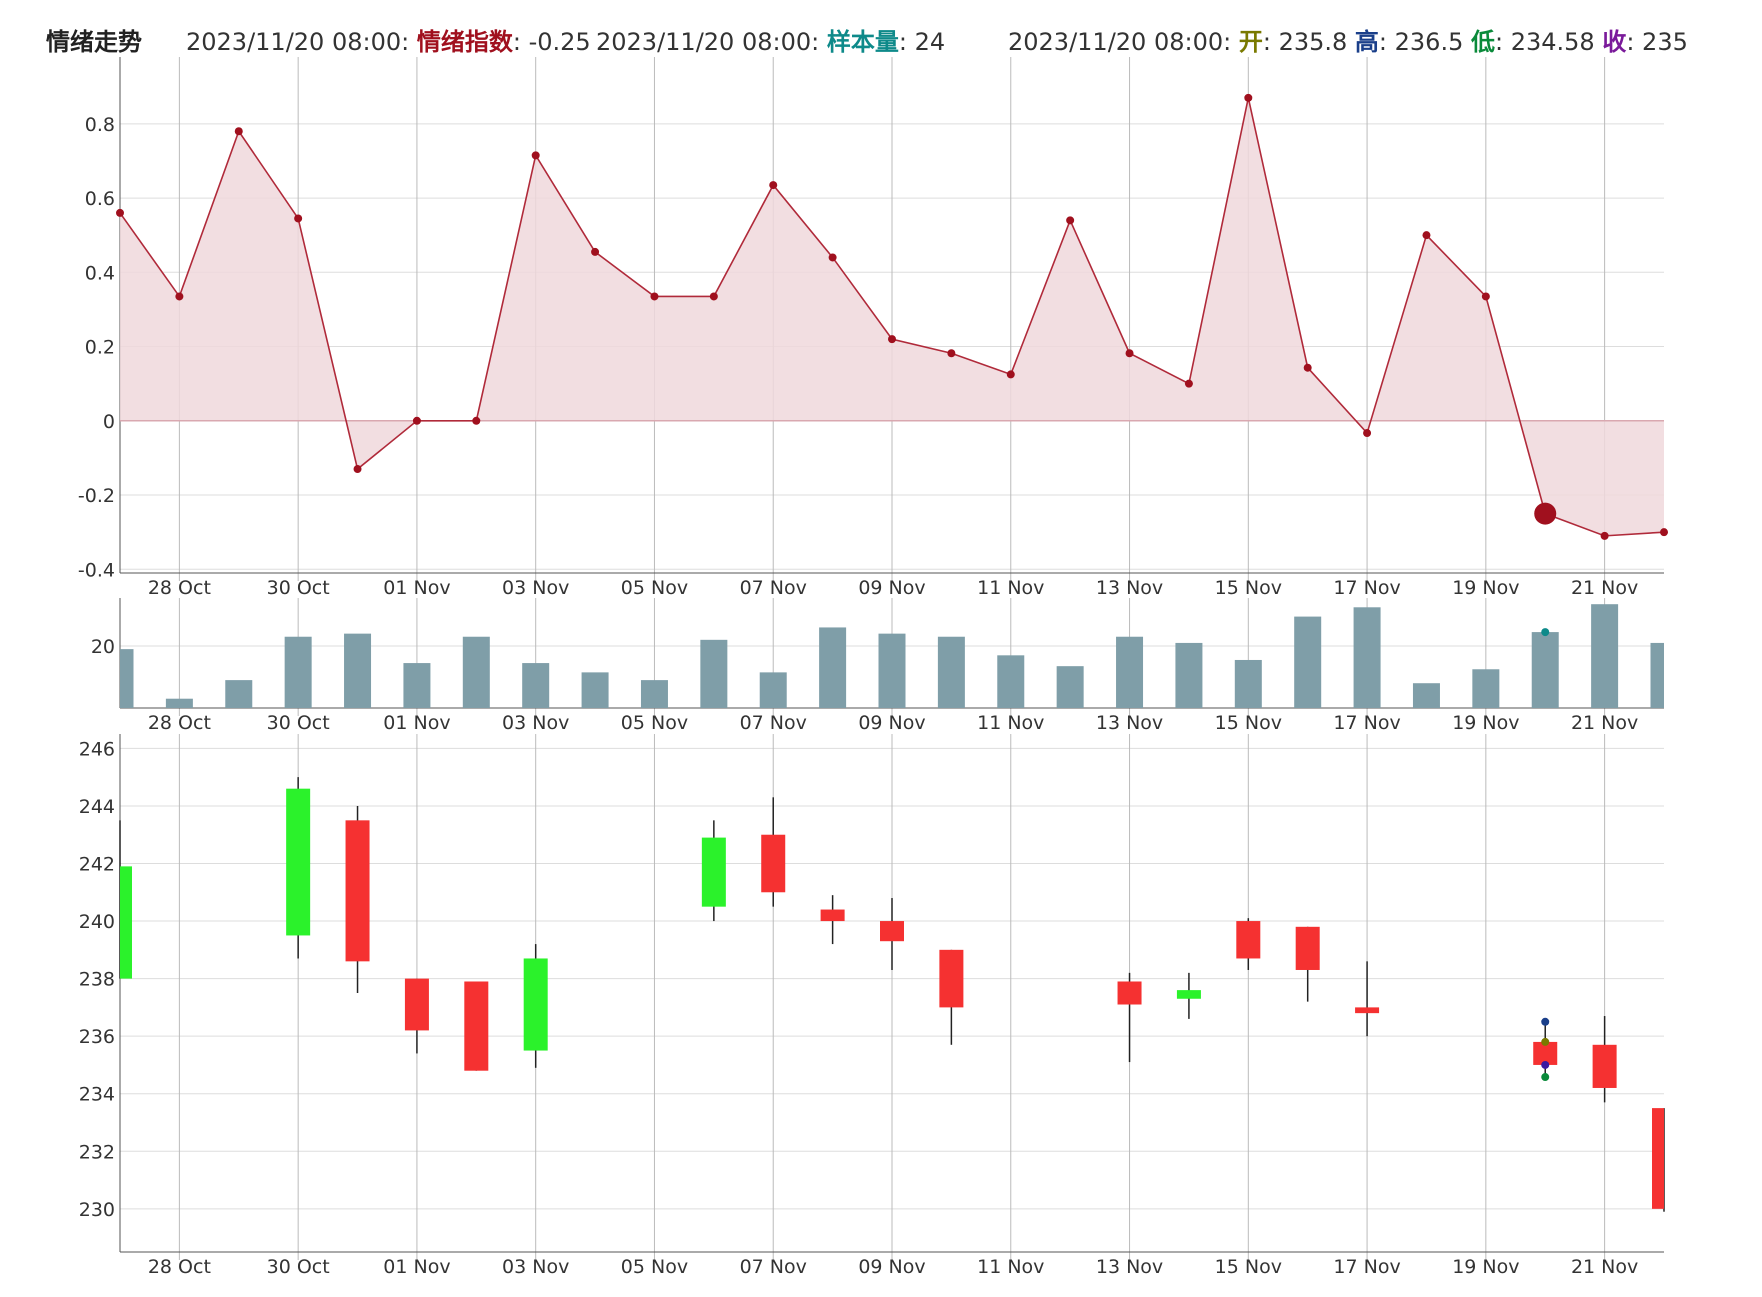 Image resolution: width=1762 pixels, height=1297 pixels. What do you see at coordinates (97, 749) in the screenshot?
I see `y-tick-label: 246` at bounding box center [97, 749].